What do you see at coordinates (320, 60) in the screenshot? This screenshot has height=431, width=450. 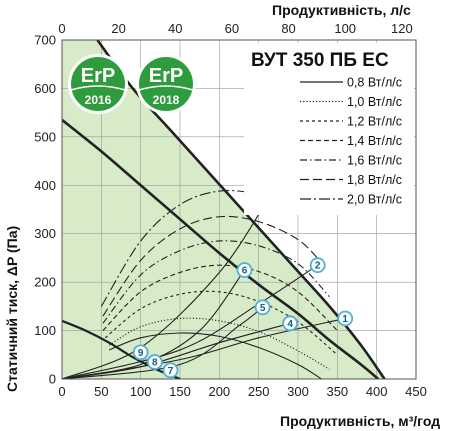 I see `chart-title: ВУТ 350 ПБ ЕС` at bounding box center [320, 60].